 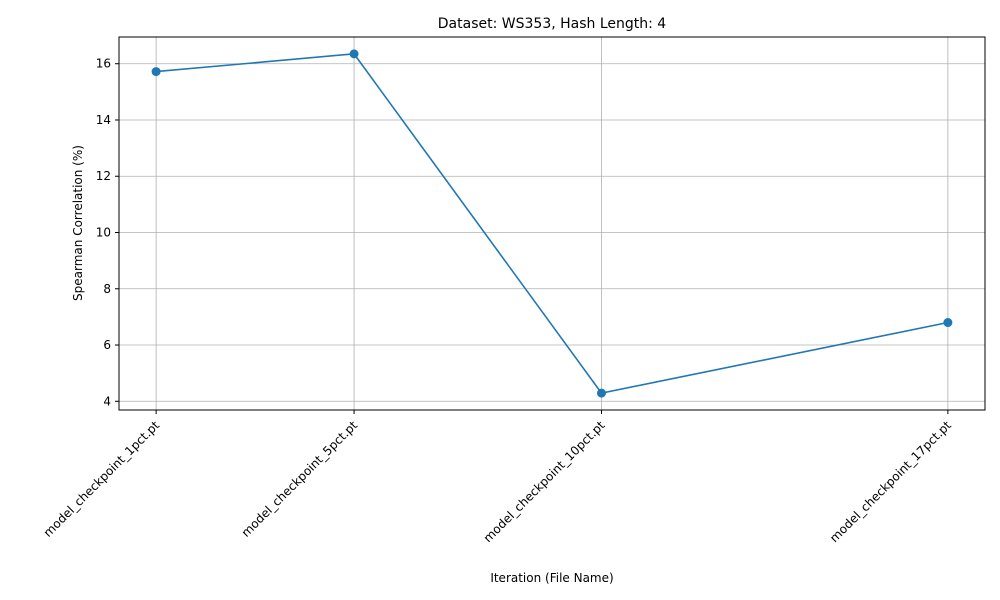 I want to click on y-tick-label: 4, so click(x=107, y=401).